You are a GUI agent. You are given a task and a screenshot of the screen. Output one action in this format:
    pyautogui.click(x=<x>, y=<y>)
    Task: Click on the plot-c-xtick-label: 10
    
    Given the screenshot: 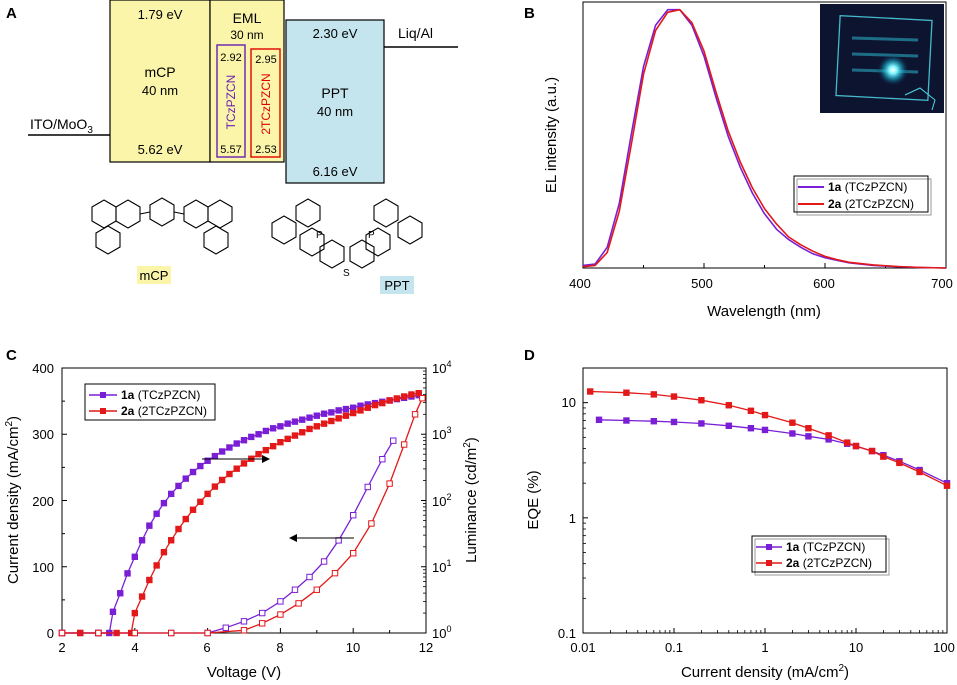 What is the action you would take?
    pyautogui.click(x=353, y=647)
    